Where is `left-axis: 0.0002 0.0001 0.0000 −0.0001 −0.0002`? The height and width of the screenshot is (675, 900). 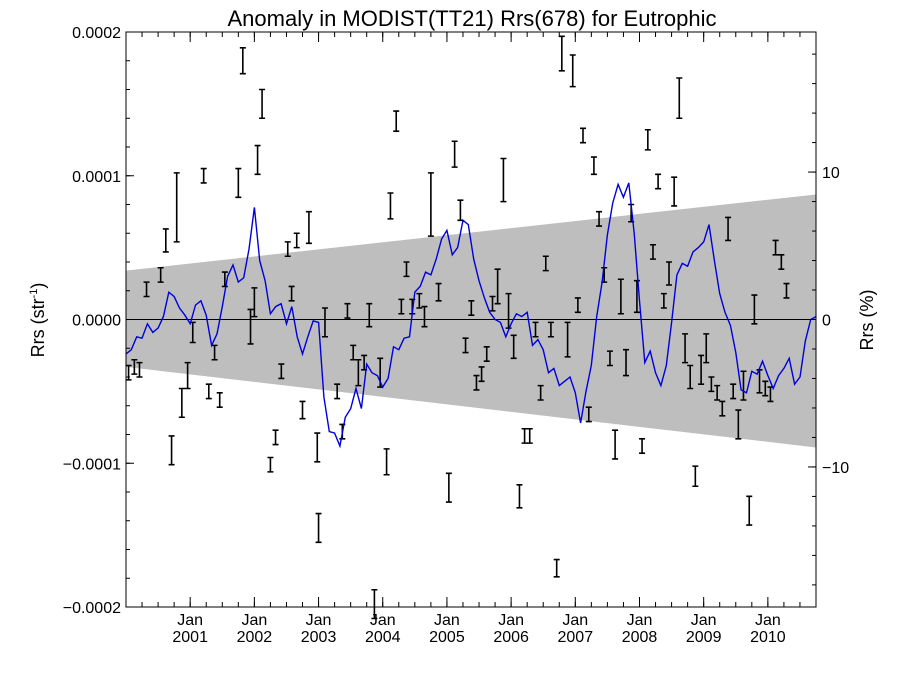
left-axis: 0.0002 0.0001 0.0000 −0.0001 −0.0002 is located at coordinates (98, 321).